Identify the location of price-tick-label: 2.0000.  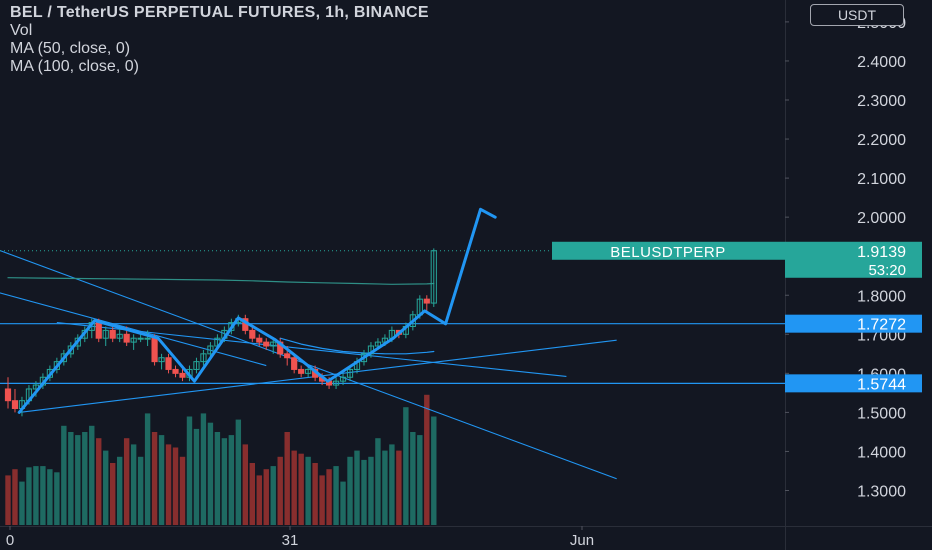
(881, 218).